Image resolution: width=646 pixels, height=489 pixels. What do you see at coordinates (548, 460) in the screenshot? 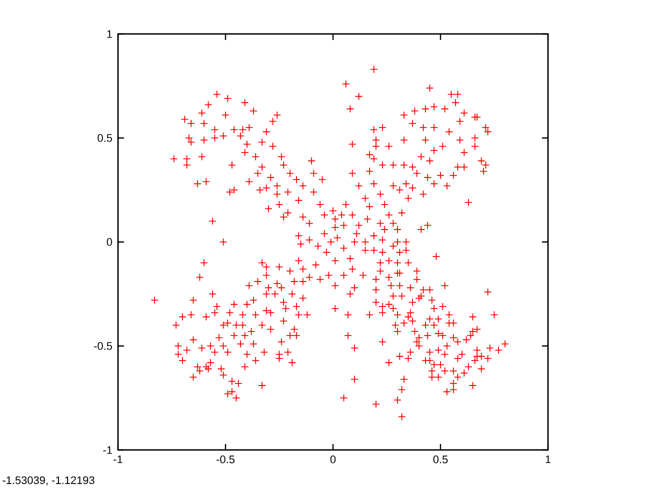
I see `x-tick-label: 1` at bounding box center [548, 460].